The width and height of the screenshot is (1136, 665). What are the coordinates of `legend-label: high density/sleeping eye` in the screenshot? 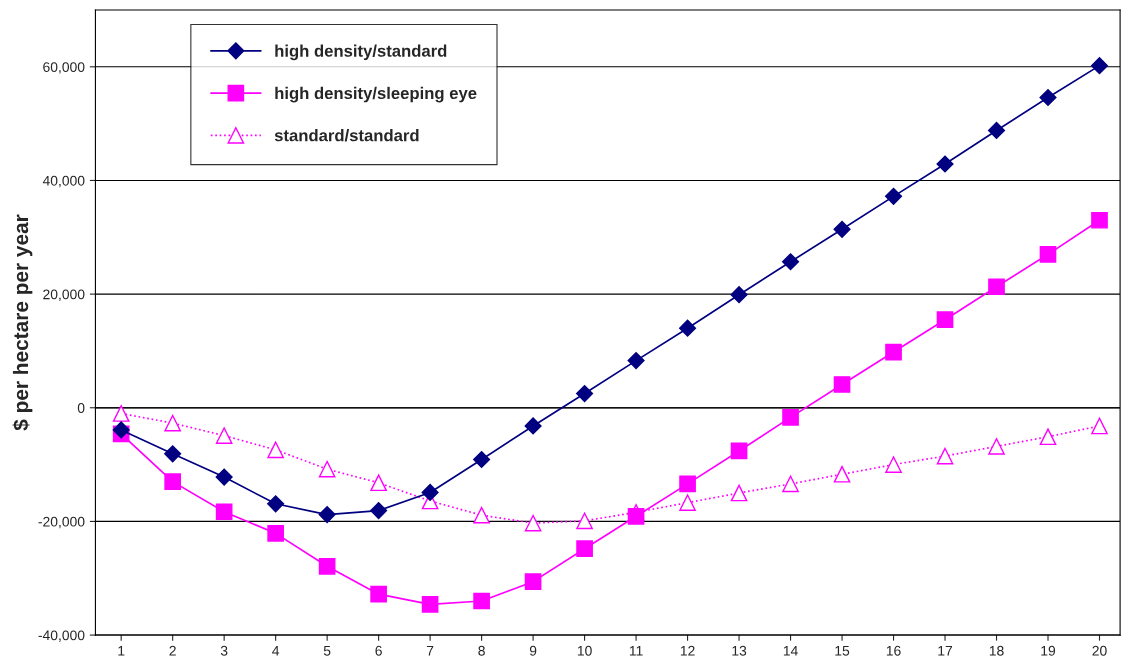 It's located at (376, 94).